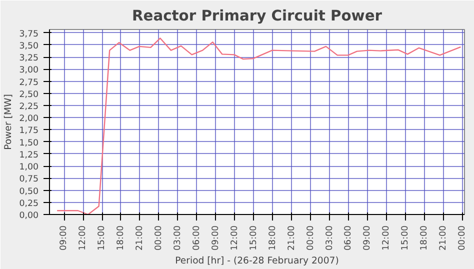 Image resolution: width=474 pixels, height=269 pixels. I want to click on y-tick-label: 2,50, so click(29, 95).